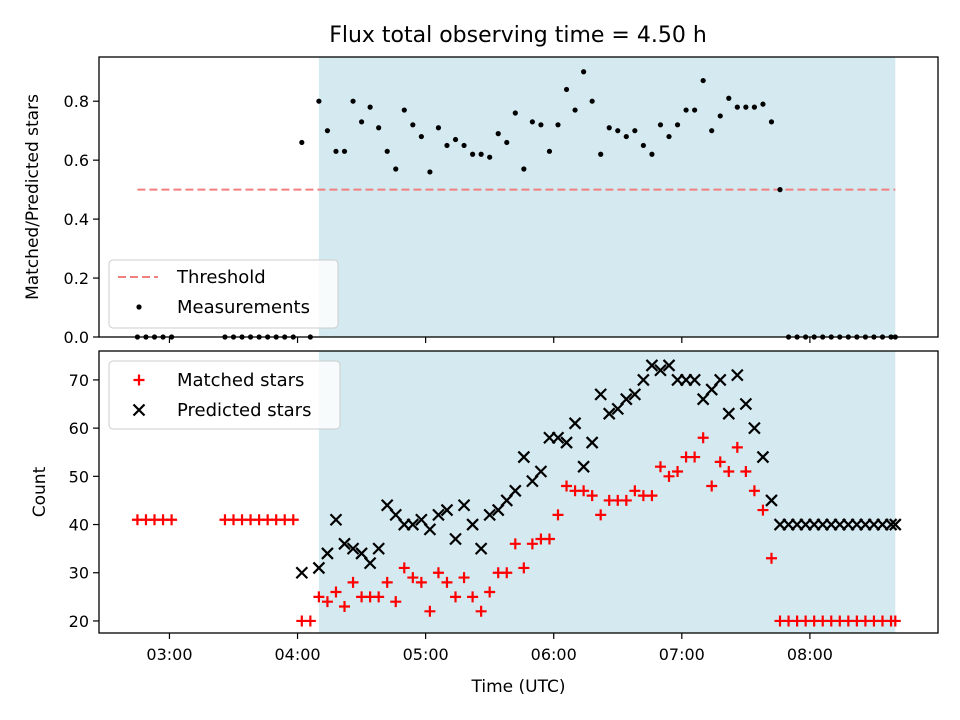 This screenshot has width=960, height=720. Describe the element at coordinates (76, 337) in the screenshot. I see `y-tick-label: 0.0` at that location.